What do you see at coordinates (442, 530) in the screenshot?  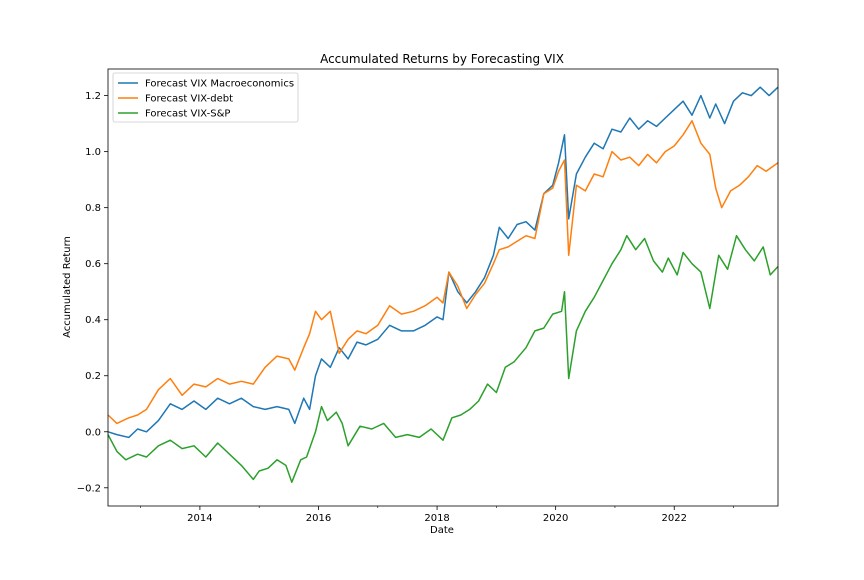 I see `x-axis-label: Date` at bounding box center [442, 530].